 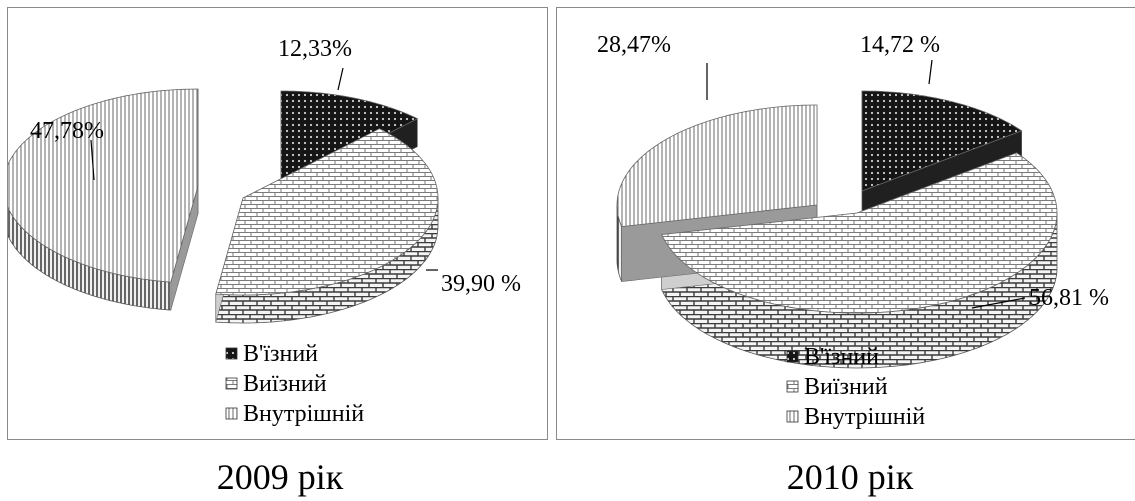 What do you see at coordinates (634, 45) in the screenshot?
I see `data-label: 28,47%` at bounding box center [634, 45].